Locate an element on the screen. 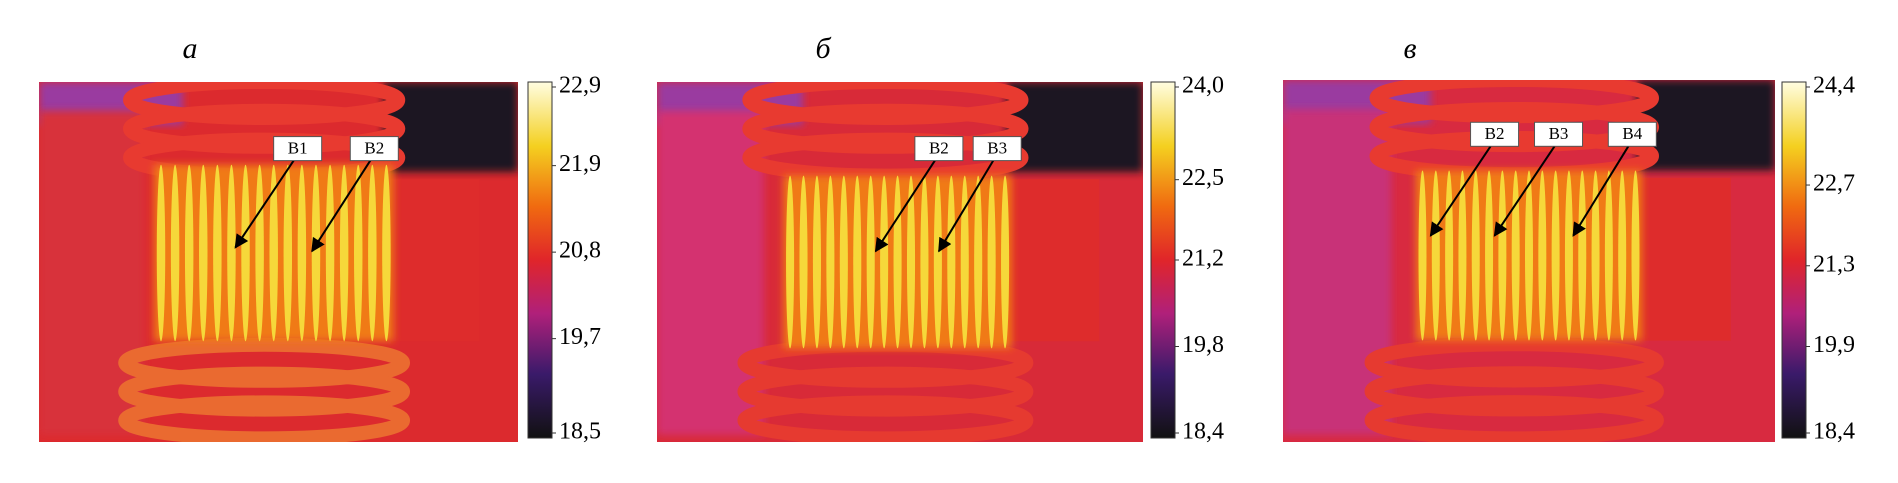  marker-label: B4 is located at coordinates (1632, 133).